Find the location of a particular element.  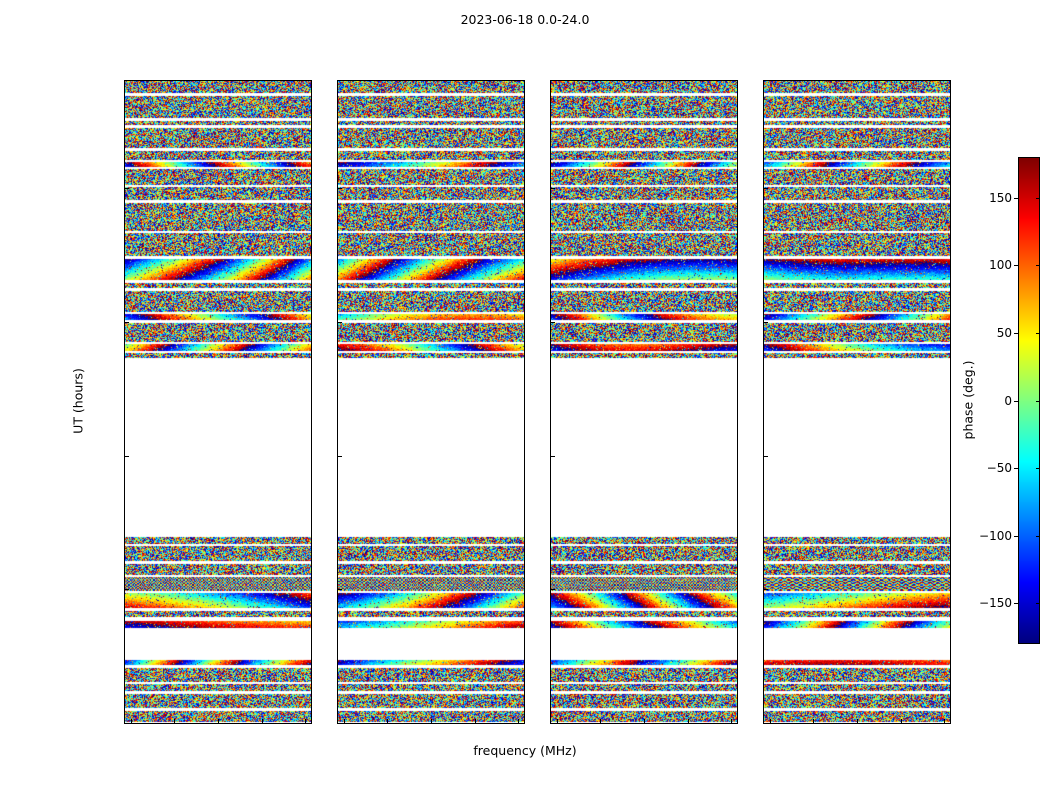

colorbar-tick-label: 0 is located at coordinates (1008, 400).